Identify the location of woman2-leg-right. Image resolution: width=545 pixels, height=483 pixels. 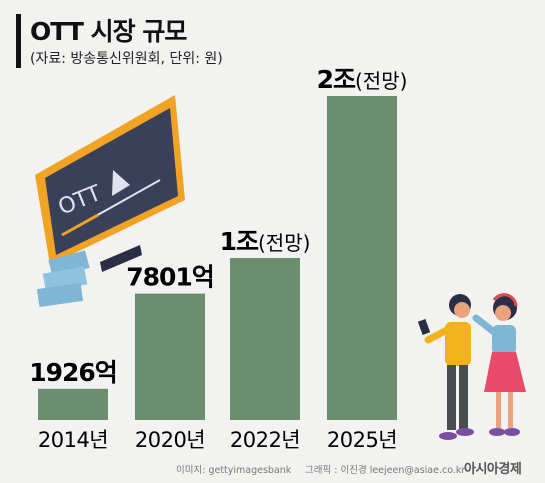
(510, 410).